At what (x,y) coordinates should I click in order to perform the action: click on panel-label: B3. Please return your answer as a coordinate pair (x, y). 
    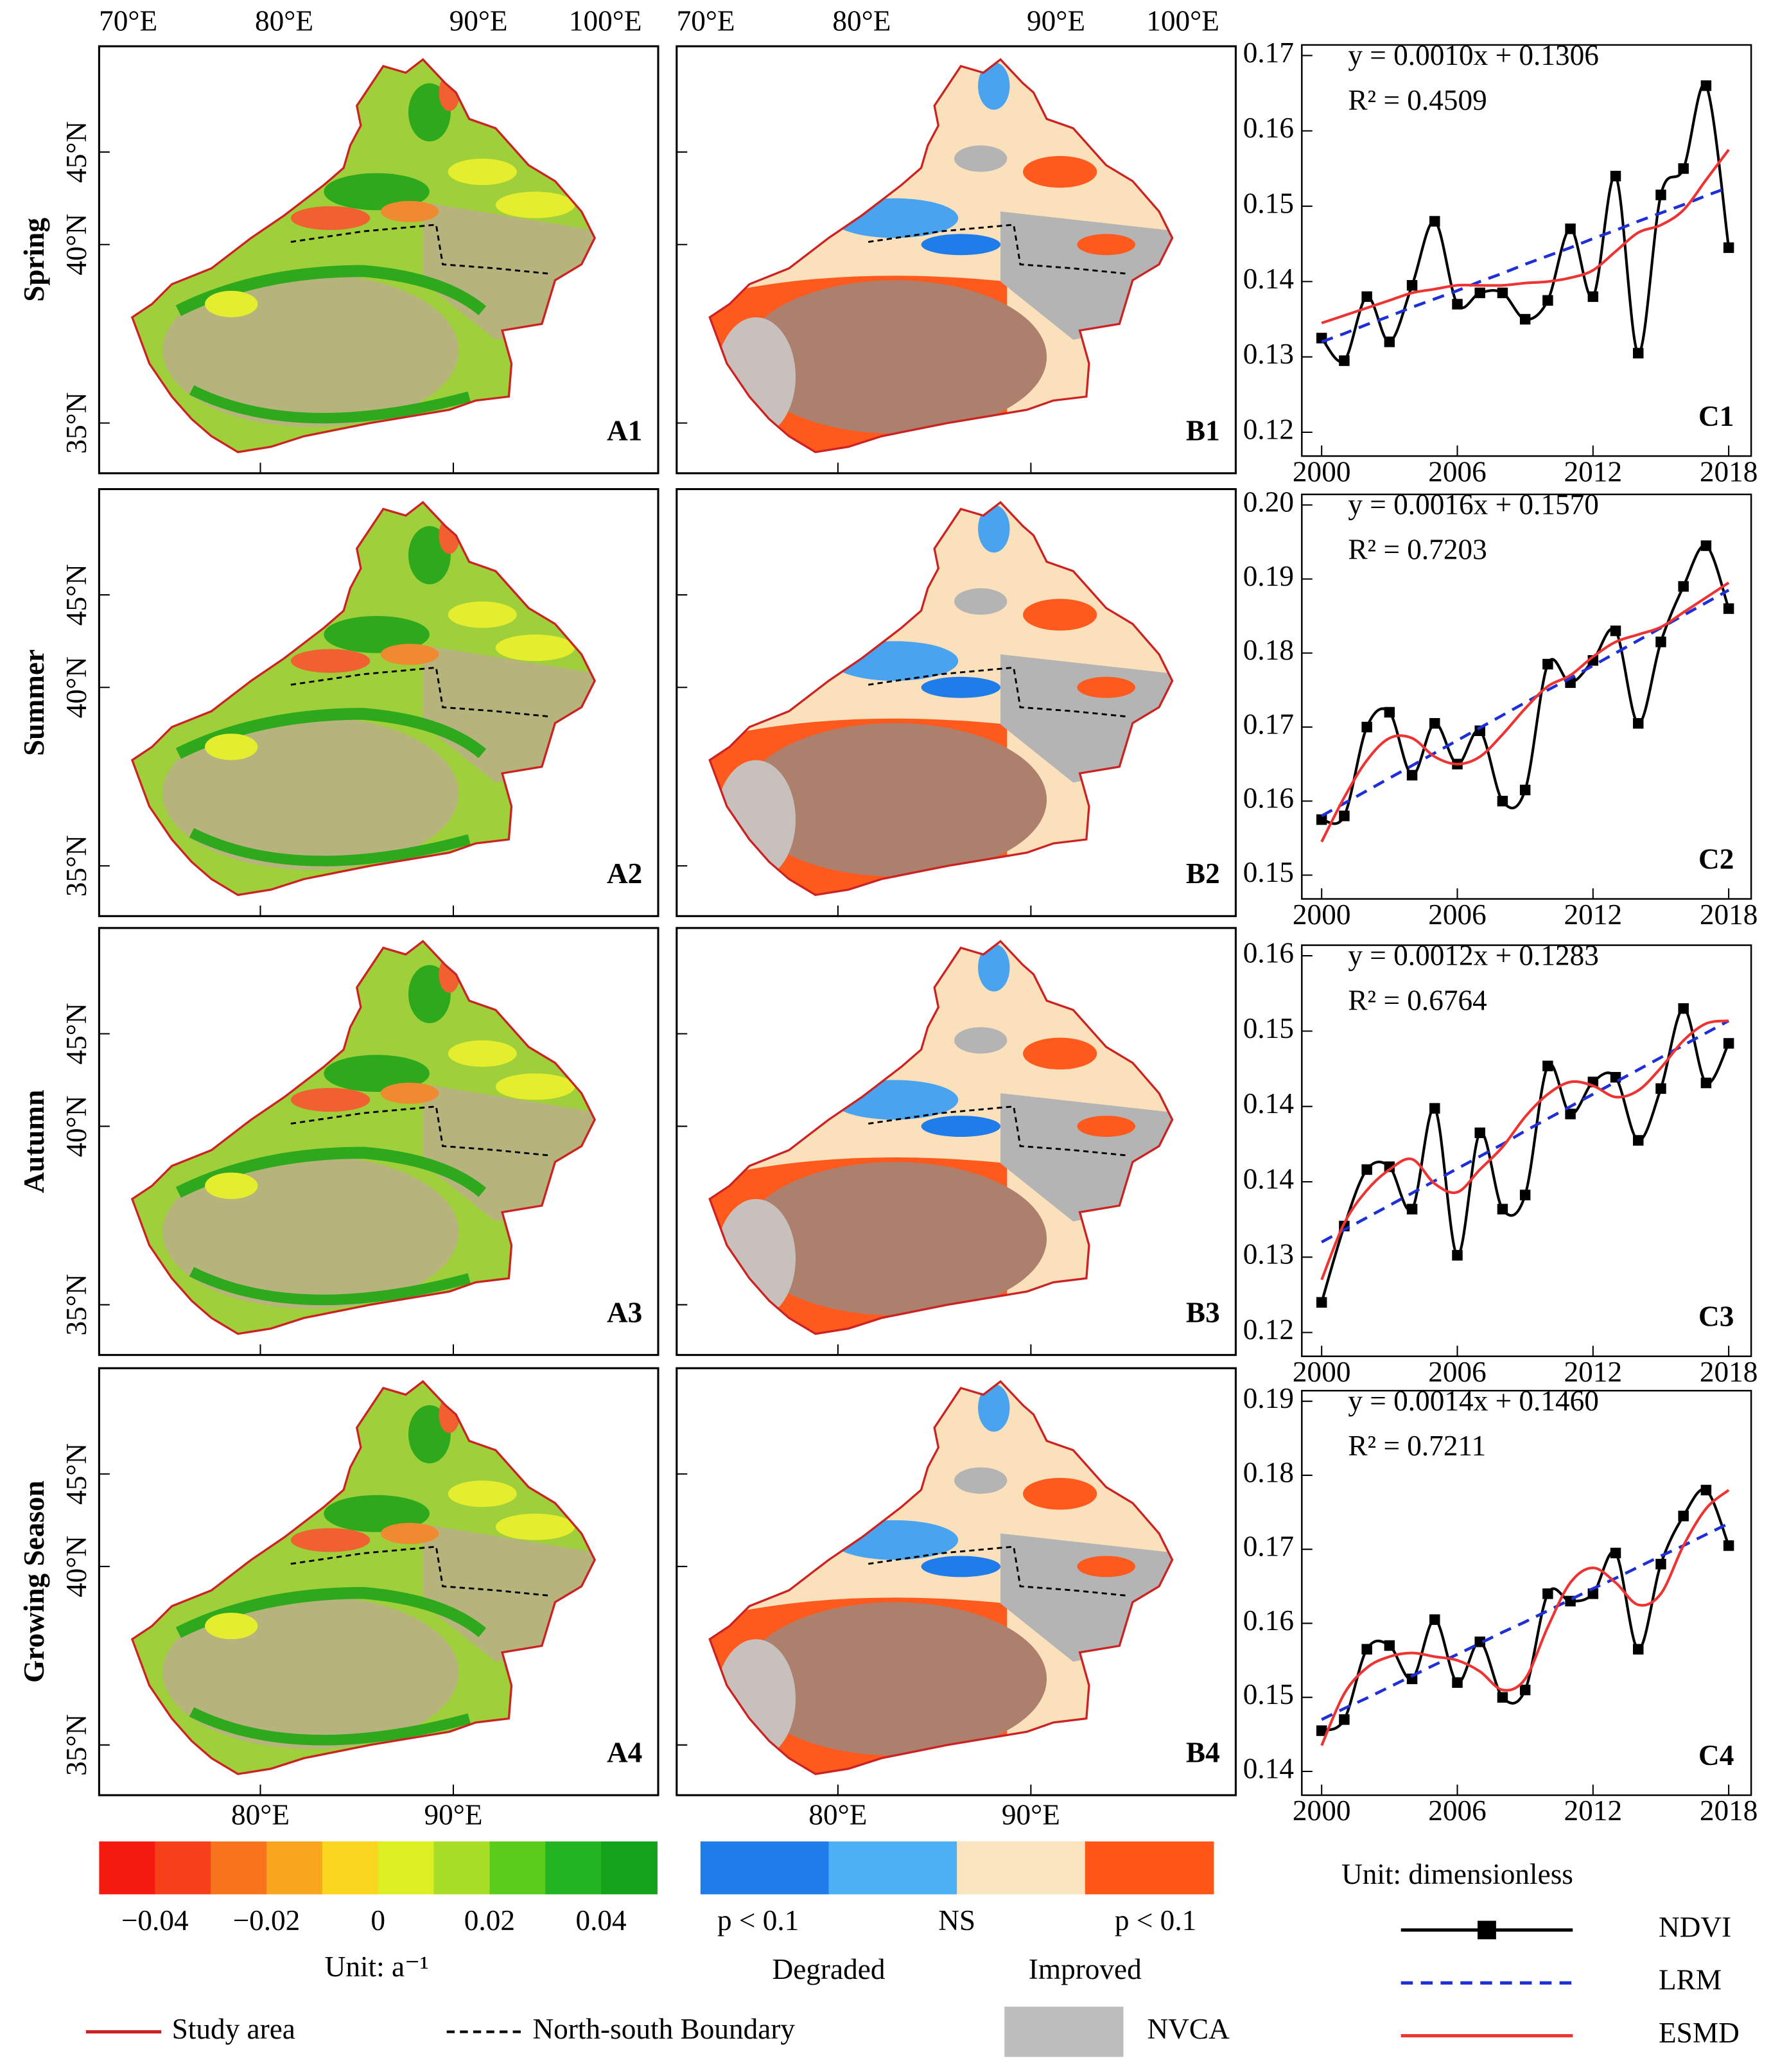
    Looking at the image, I should click on (1203, 1312).